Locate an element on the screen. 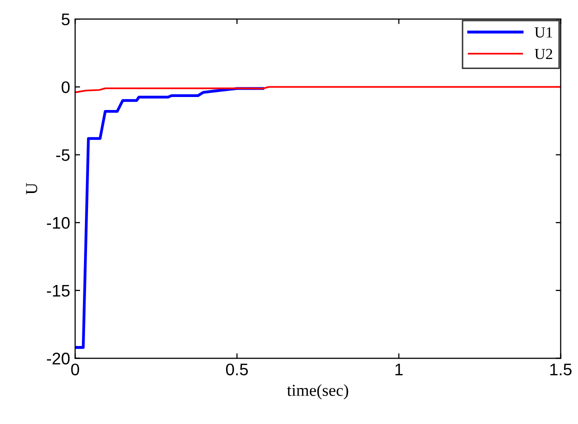 The height and width of the screenshot is (424, 578). y-tick-label: -20 is located at coordinates (58, 358).